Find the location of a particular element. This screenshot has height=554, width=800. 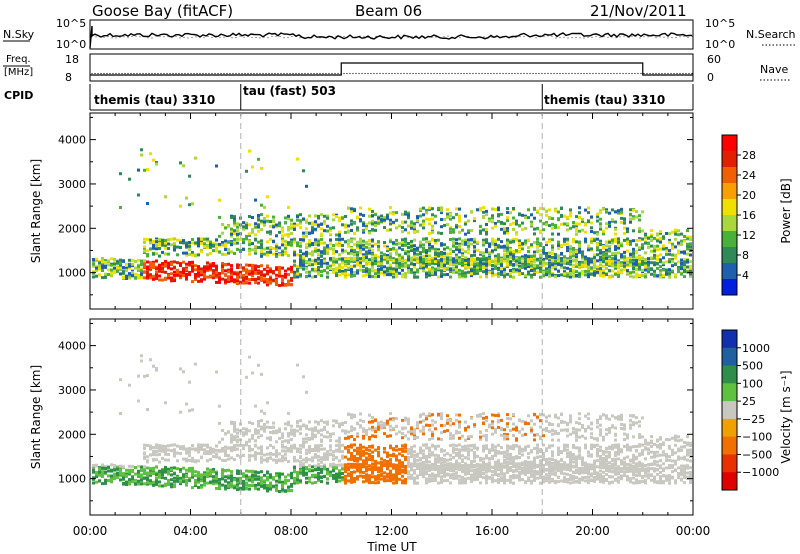

noise-right-tick-top: 10^5 is located at coordinates (720, 23).